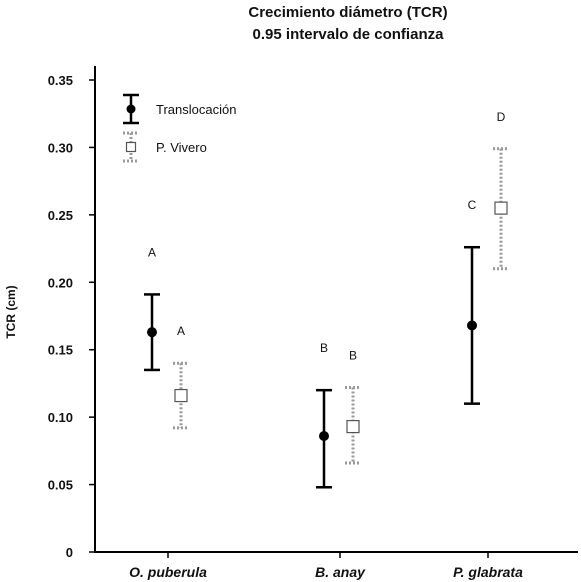  Describe the element at coordinates (179, 128) in the screenshot. I see `legend: Translocación P. Vivero` at that location.